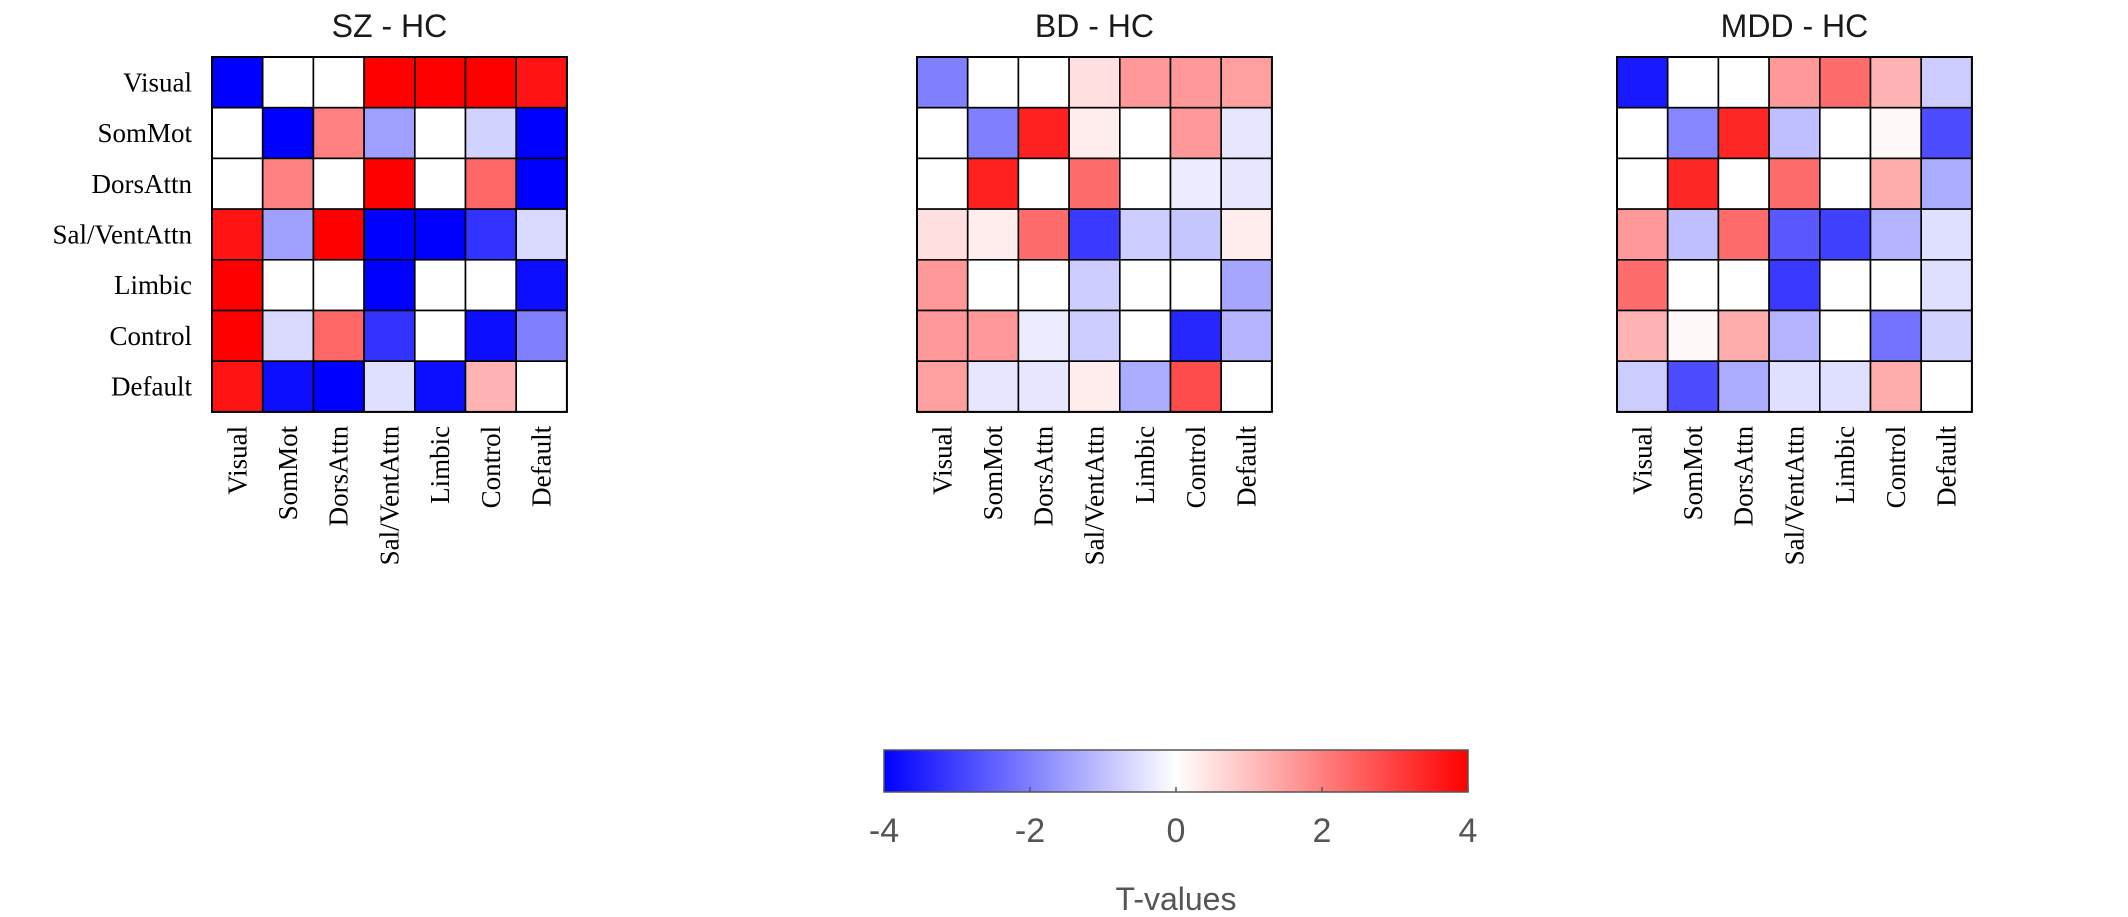 This screenshot has width=2128, height=917. What do you see at coordinates (151, 387) in the screenshot?
I see `row-label: Default` at bounding box center [151, 387].